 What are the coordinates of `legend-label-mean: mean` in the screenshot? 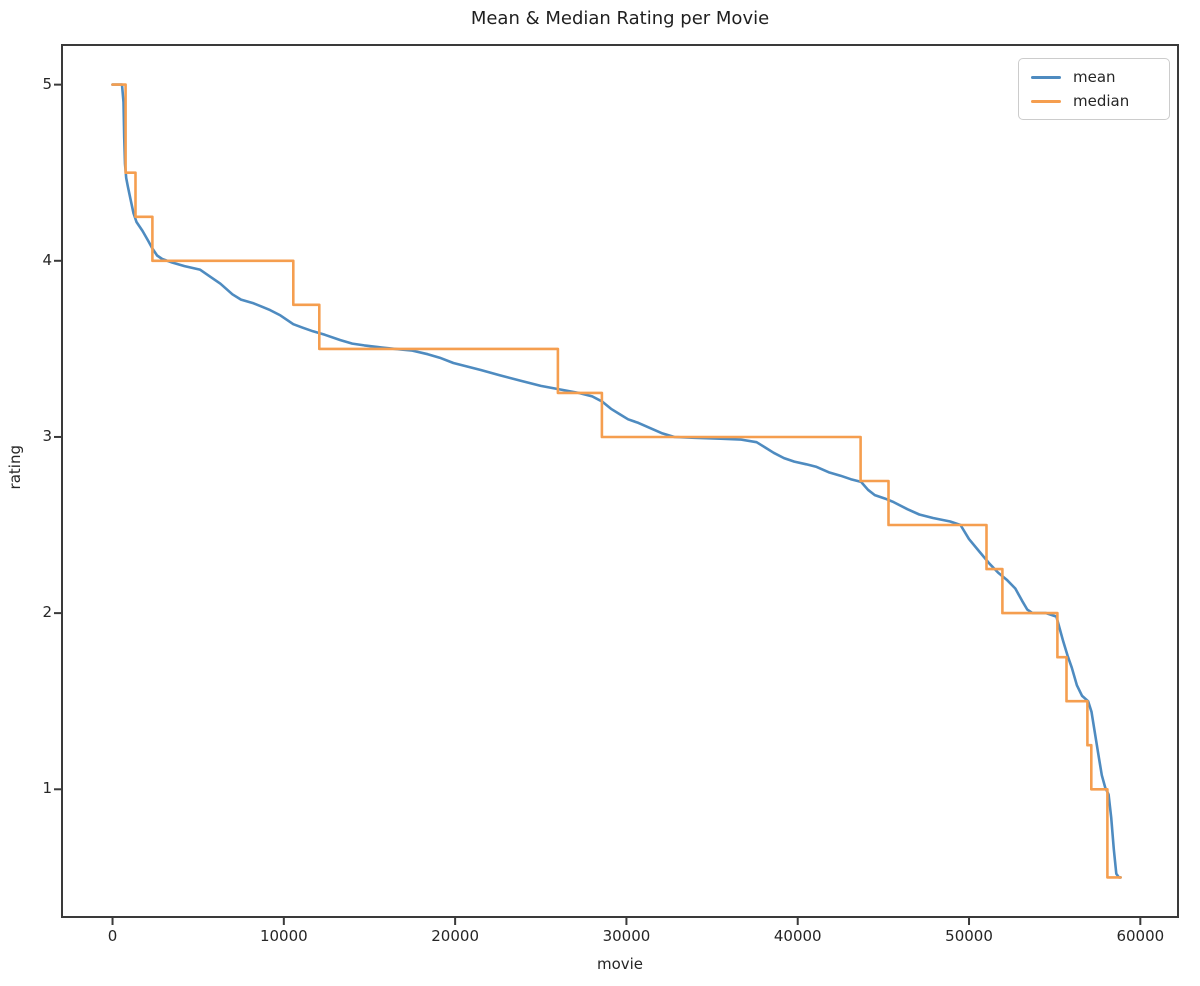 It's located at (1094, 77).